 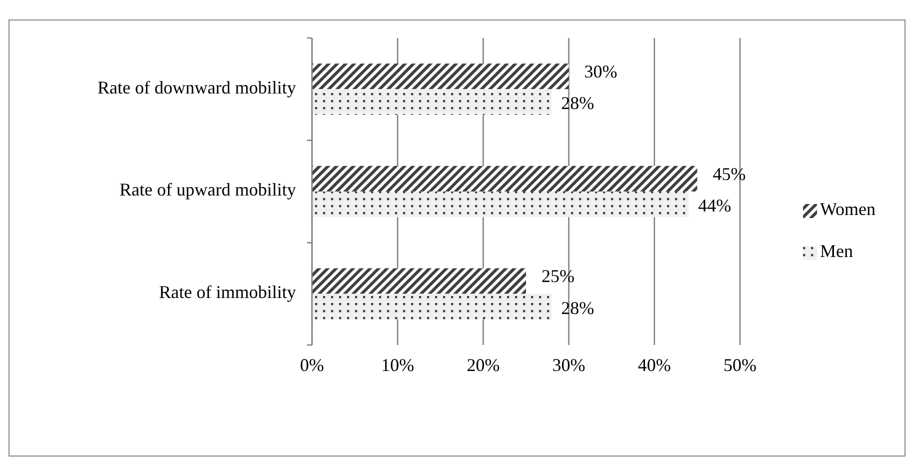 What do you see at coordinates (227, 292) in the screenshot?
I see `y-tick-label: Rate of immobility` at bounding box center [227, 292].